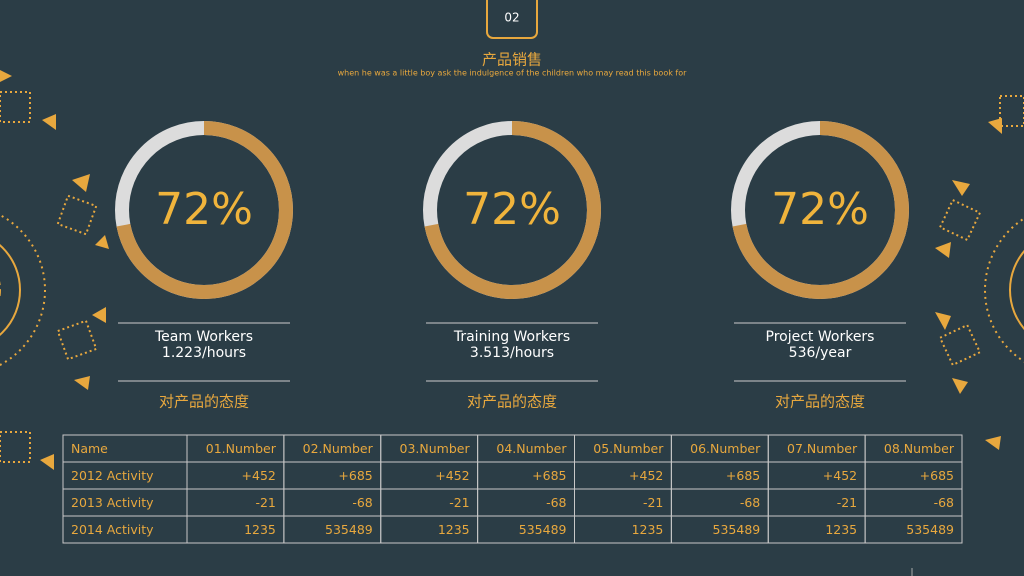 This screenshot has height=576, width=1024. Describe the element at coordinates (820, 353) in the screenshot. I see `card-rate: 536/year` at that location.